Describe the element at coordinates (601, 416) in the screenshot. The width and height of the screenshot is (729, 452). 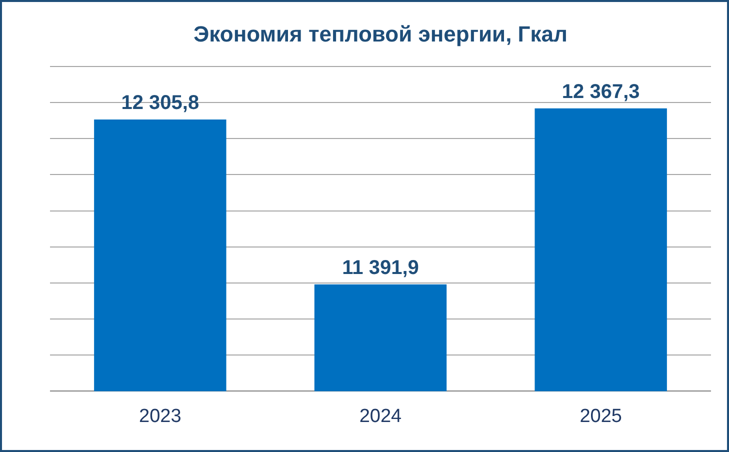
I see `x-tick-label: 2025` at that location.